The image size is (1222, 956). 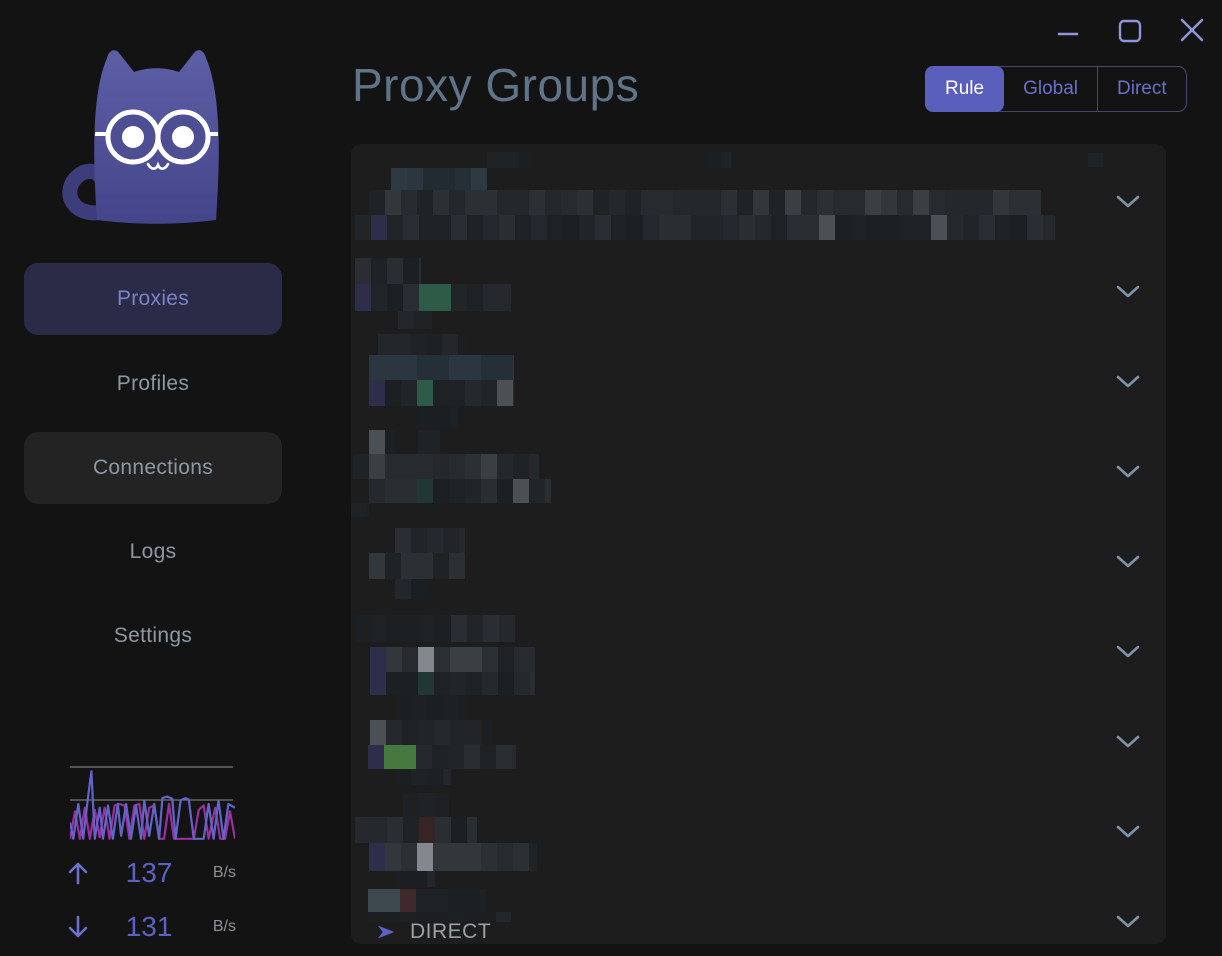 I want to click on window-controls, so click(x=1130, y=30).